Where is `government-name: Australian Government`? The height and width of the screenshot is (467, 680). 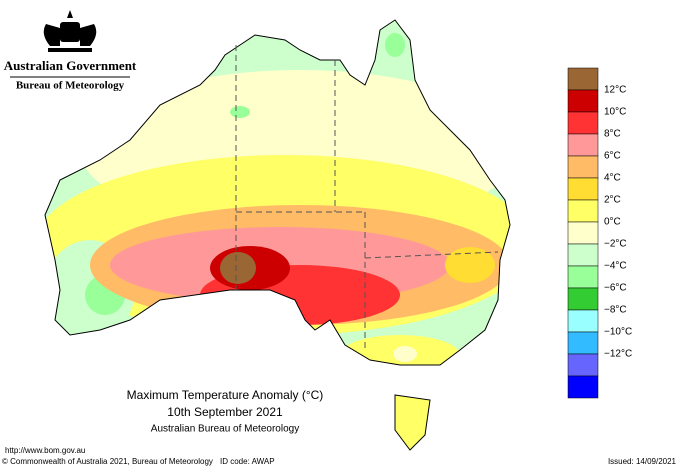
government-name: Australian Government is located at coordinates (70, 65).